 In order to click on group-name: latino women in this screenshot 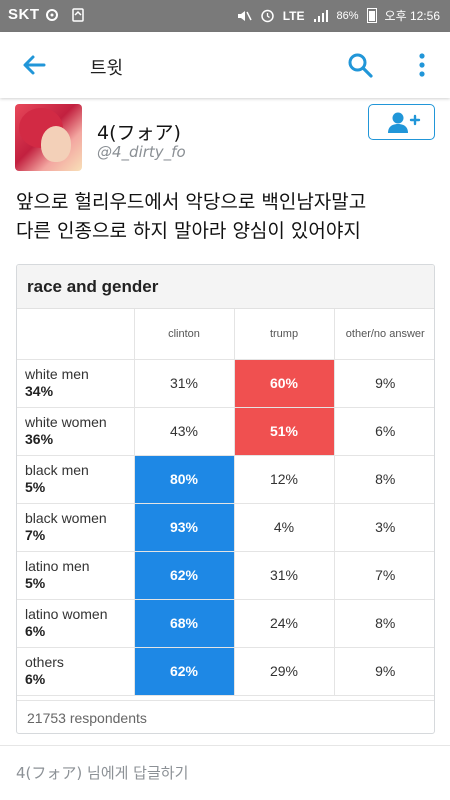, I will do `click(66, 614)`.